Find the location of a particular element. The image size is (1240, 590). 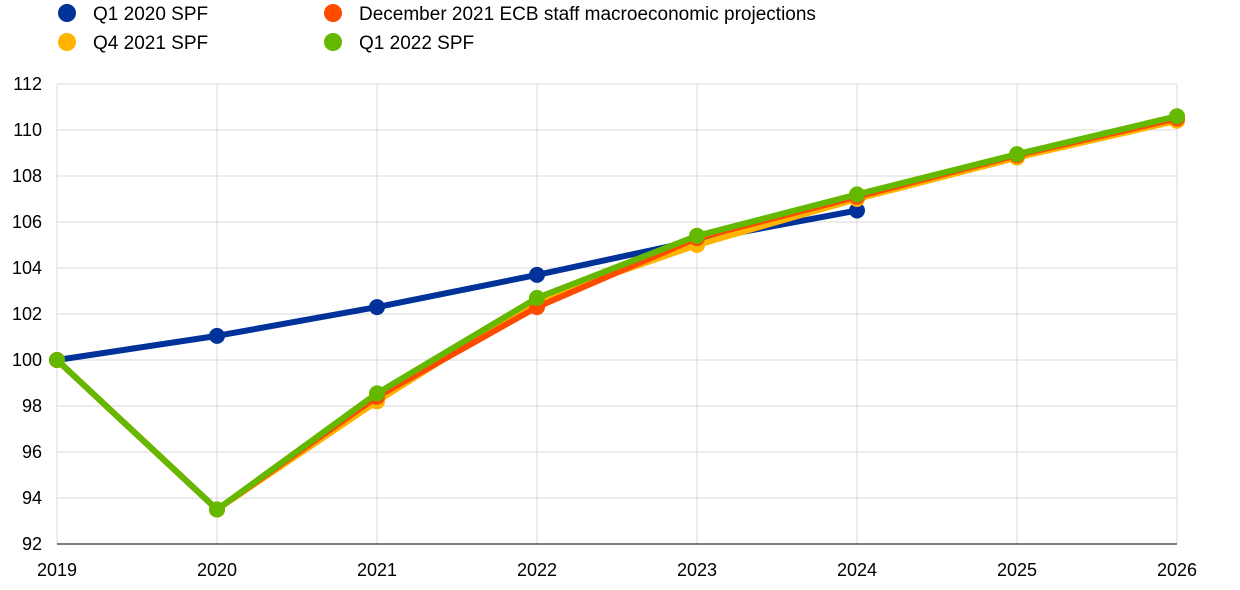

x-tick-label: 2025 is located at coordinates (1017, 570).